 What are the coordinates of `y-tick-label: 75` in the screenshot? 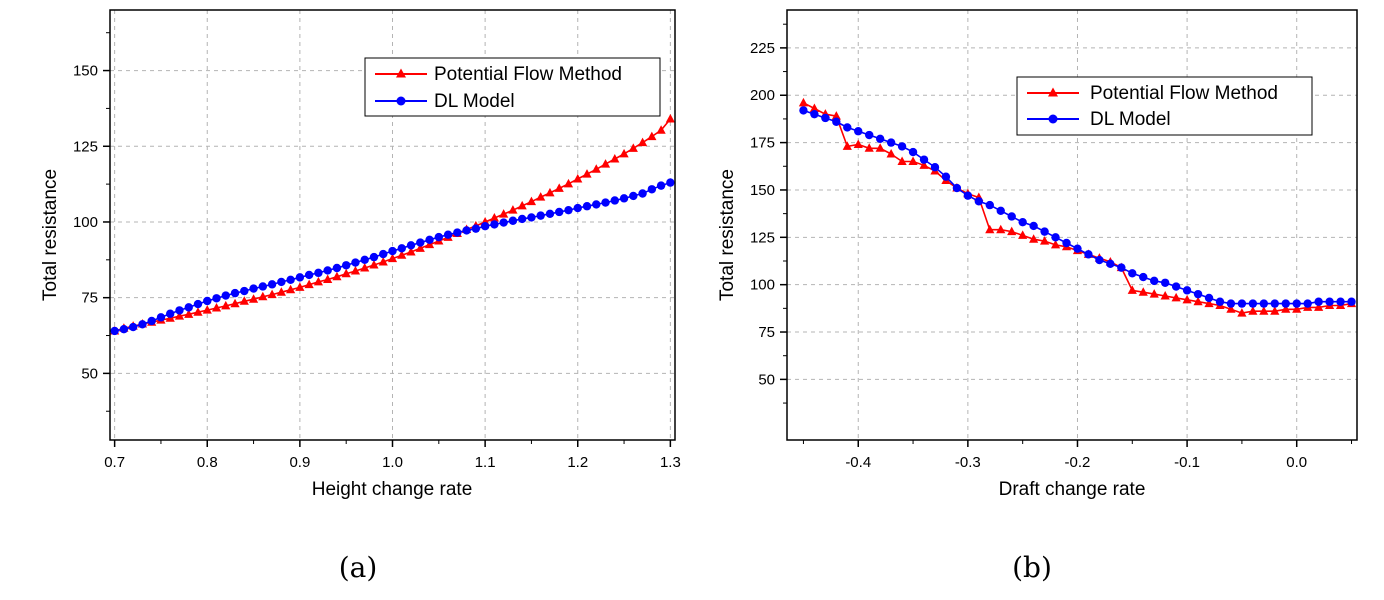 It's located at (766, 332).